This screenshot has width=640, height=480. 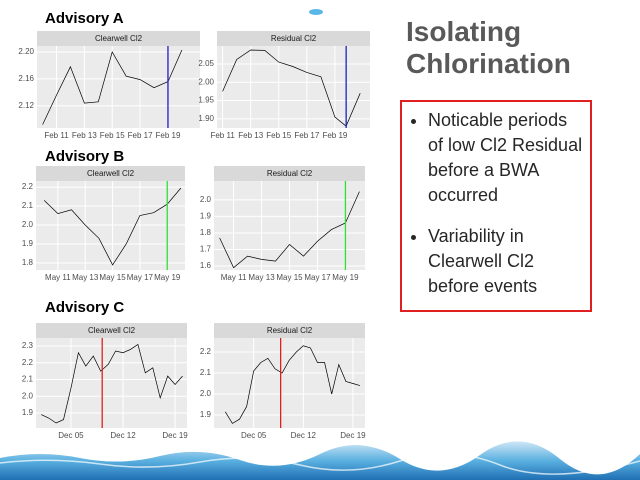 What do you see at coordinates (26, 78) in the screenshot?
I see `y-tick-label: 2.16` at bounding box center [26, 78].